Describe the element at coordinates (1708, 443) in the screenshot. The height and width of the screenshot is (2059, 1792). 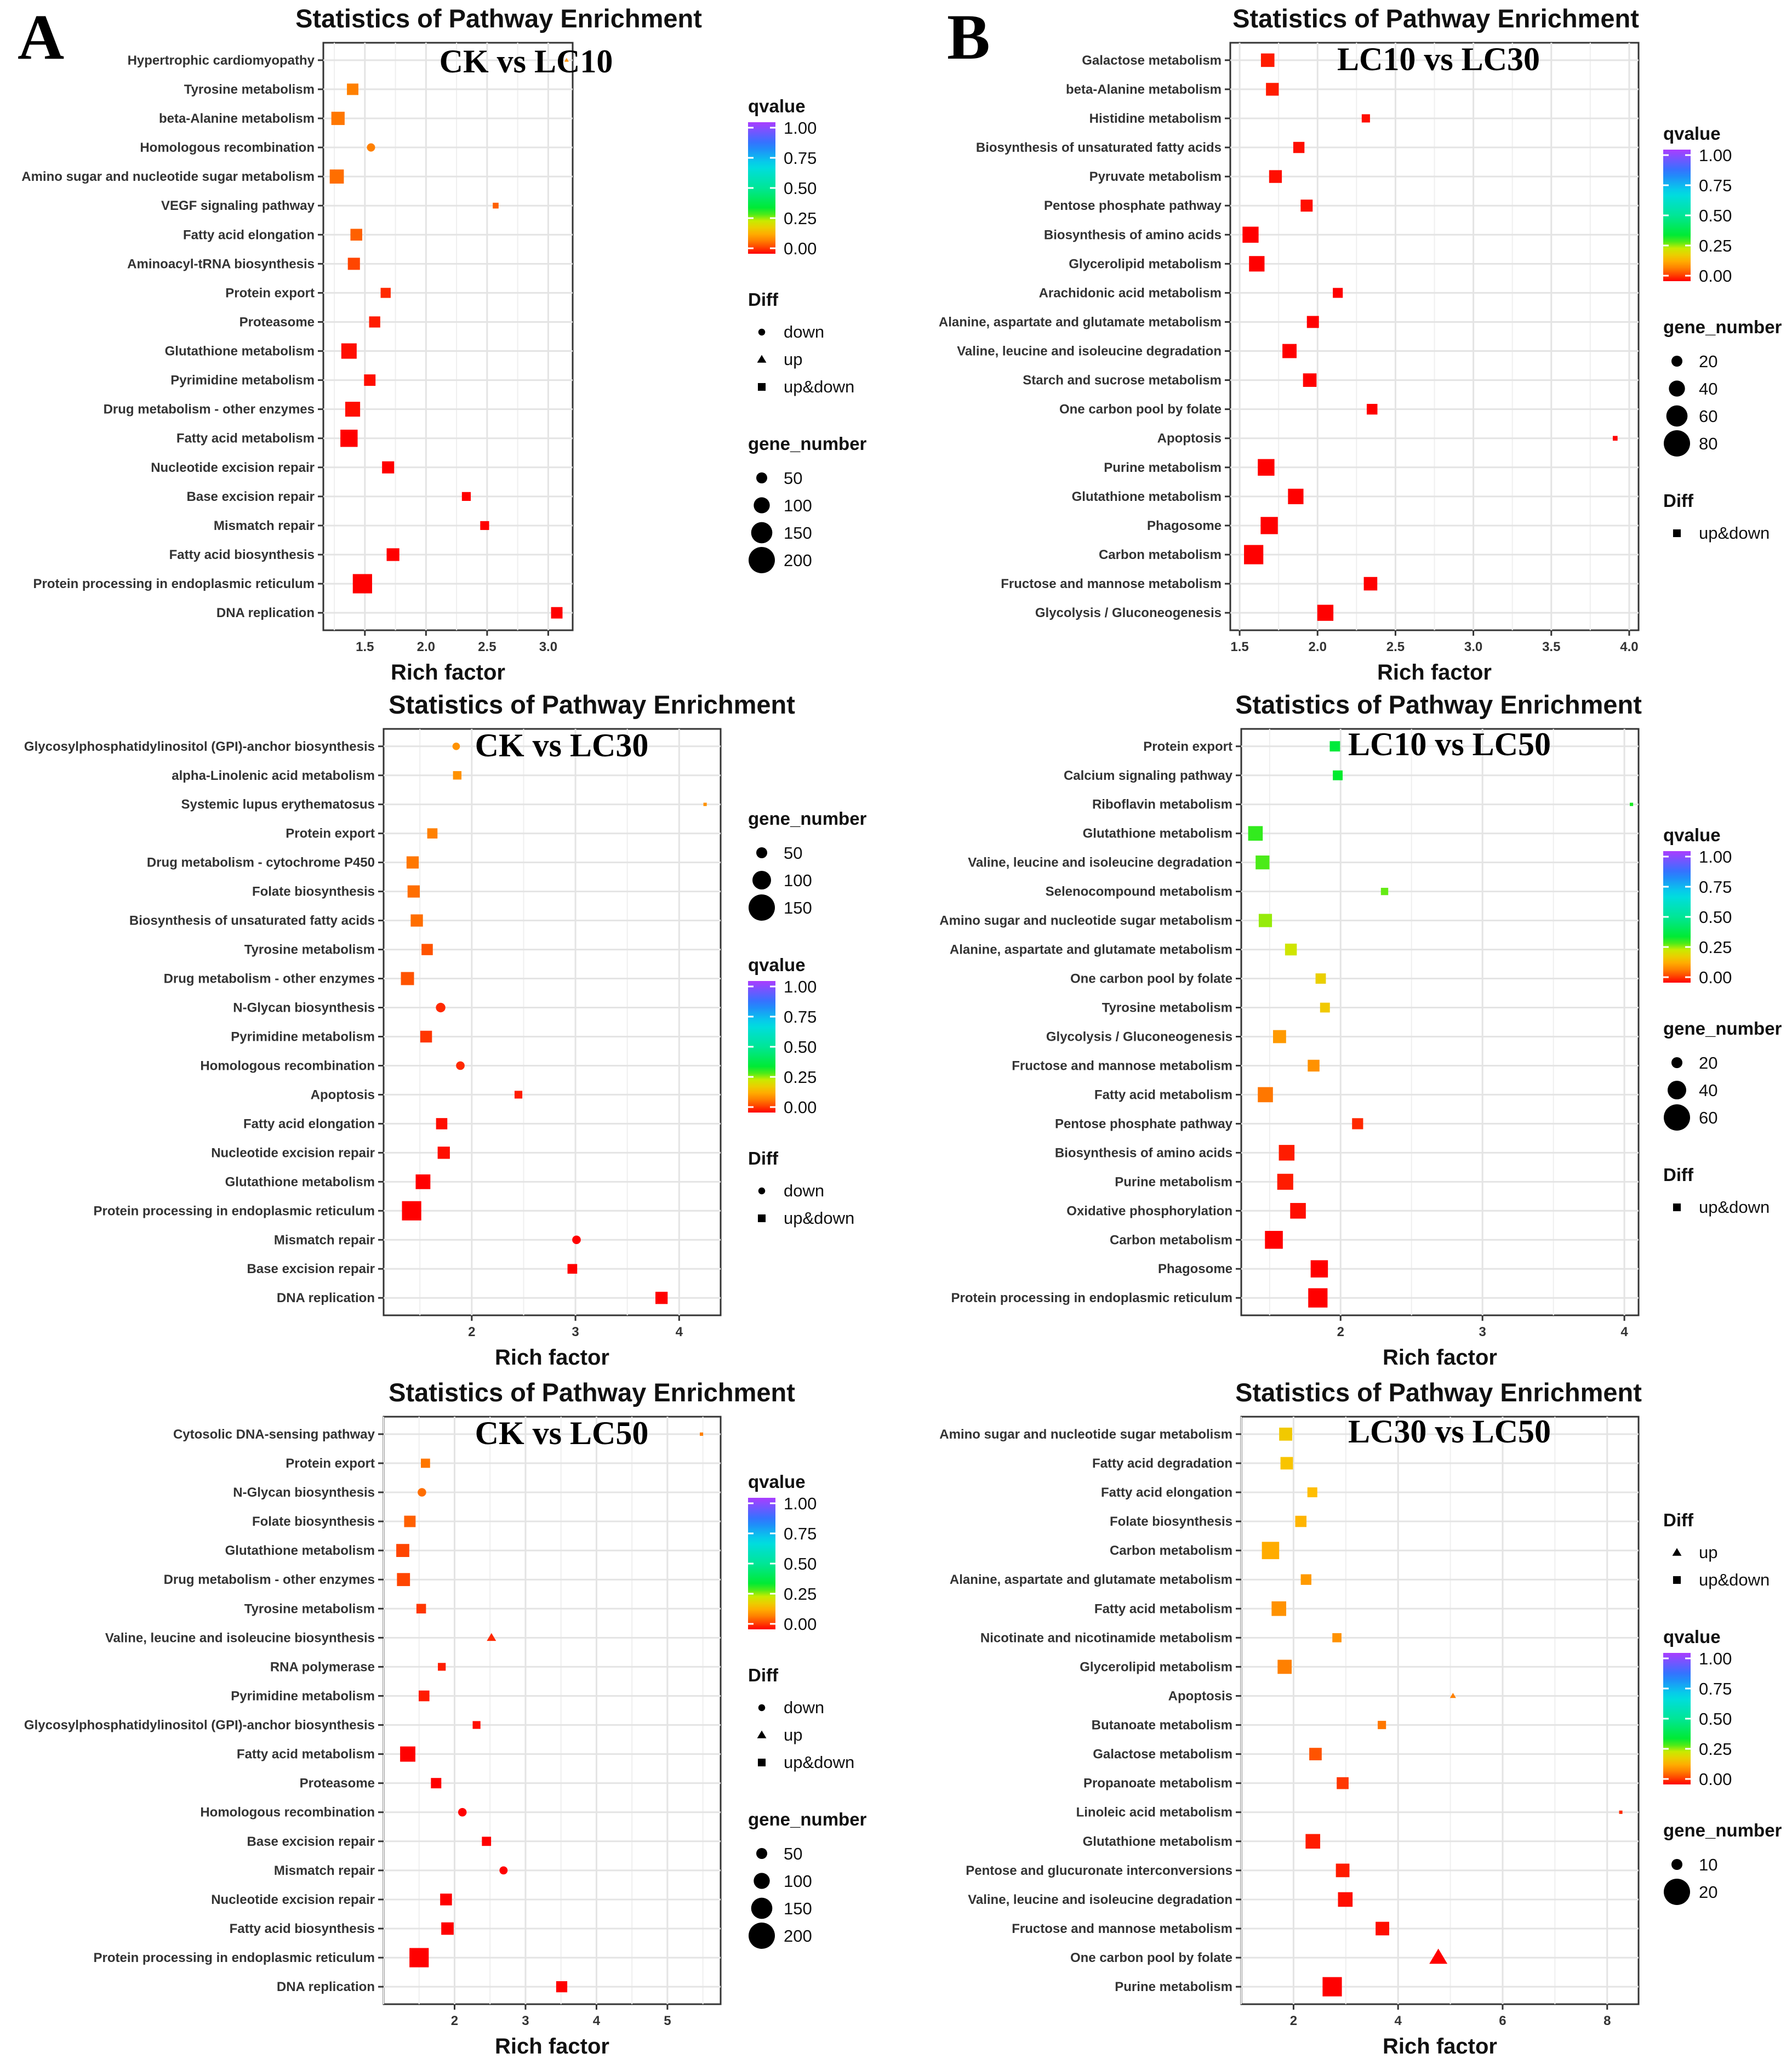
I see `legend-label-size: 80` at that location.